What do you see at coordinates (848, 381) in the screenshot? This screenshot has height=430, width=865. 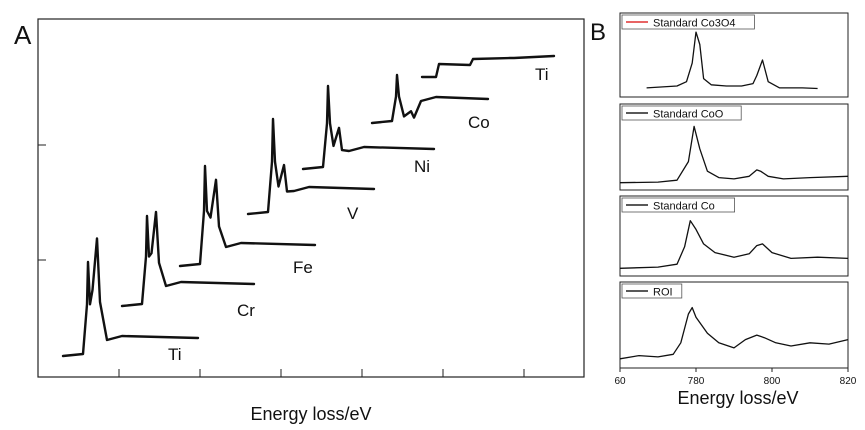 I see `panel-b-tick-label: 820` at bounding box center [848, 381].